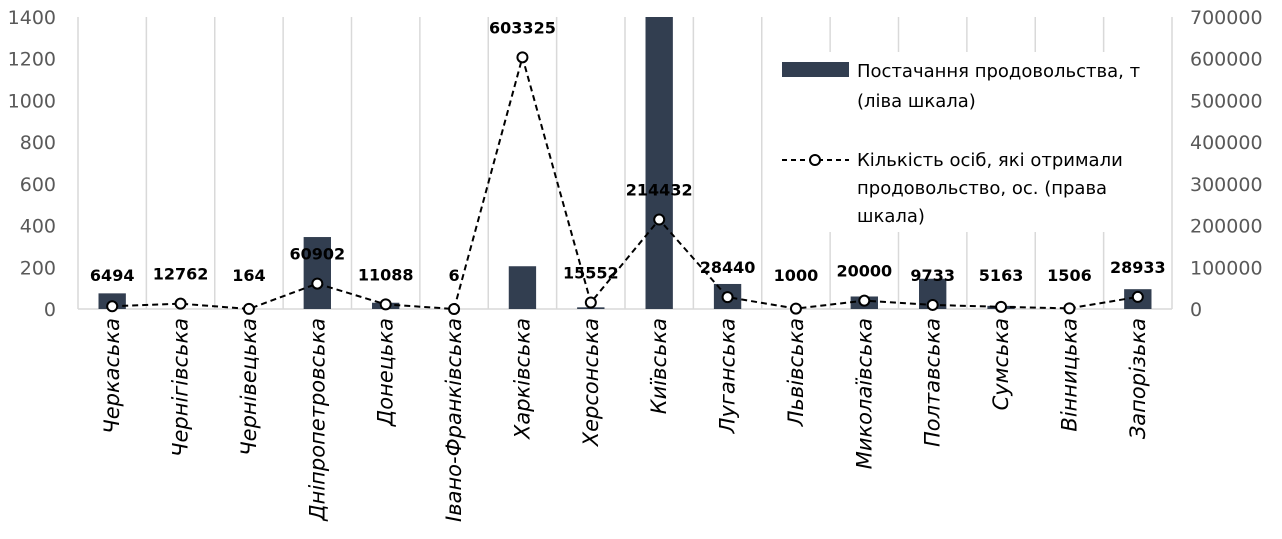 The width and height of the screenshot is (1282, 539). Describe the element at coordinates (32, 164) in the screenshot. I see `left-axis: 0 200 400 600 800 1000 1200 1400` at that location.